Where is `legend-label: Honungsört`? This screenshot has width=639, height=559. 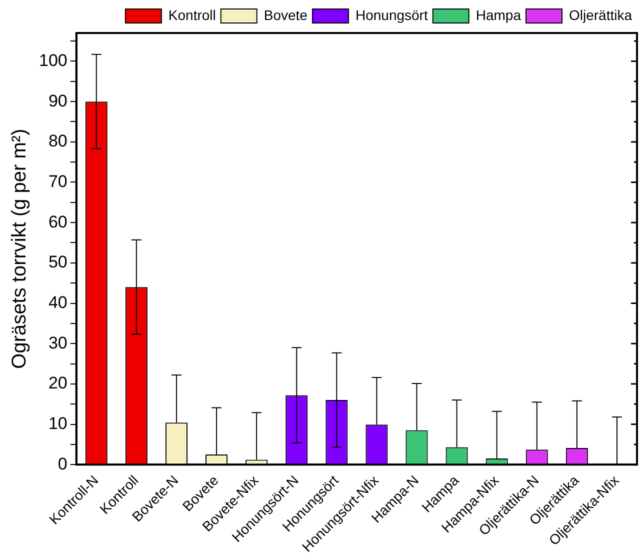 legend-label: Honungsört is located at coordinates (391, 14).